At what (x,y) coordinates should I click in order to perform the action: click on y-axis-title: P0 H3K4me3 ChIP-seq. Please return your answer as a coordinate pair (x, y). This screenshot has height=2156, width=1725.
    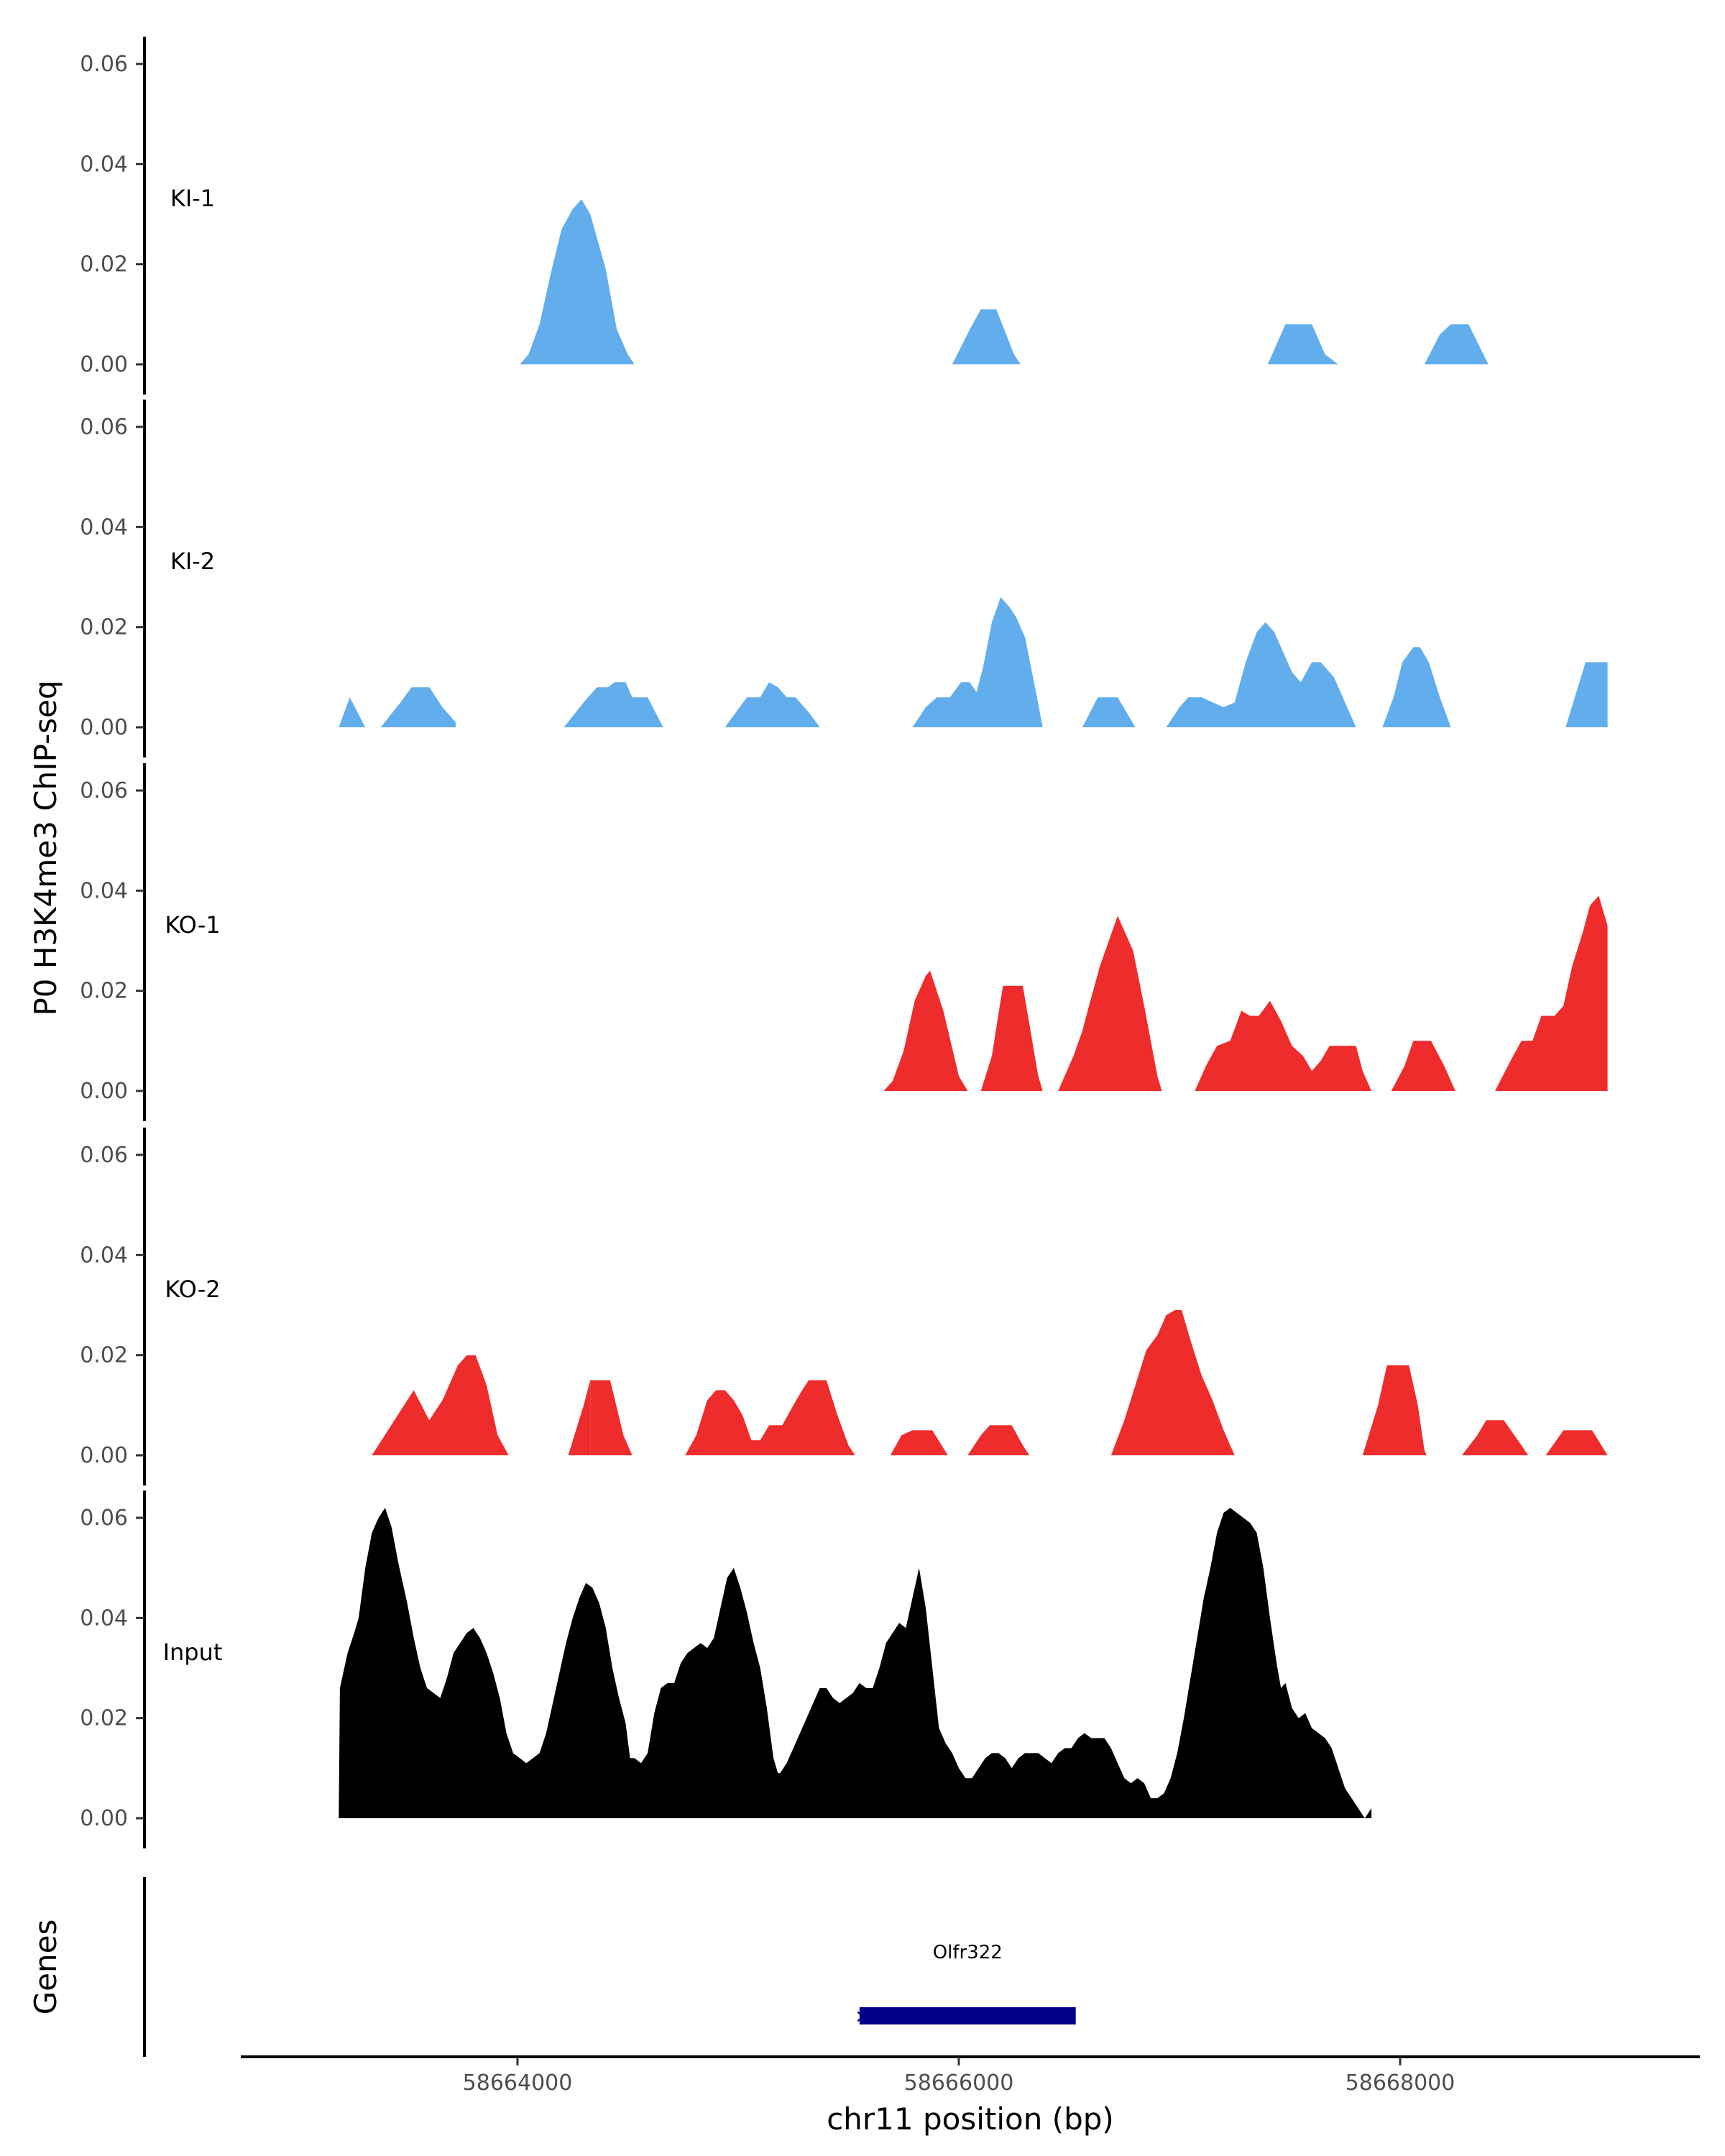
    Looking at the image, I should click on (45, 847).